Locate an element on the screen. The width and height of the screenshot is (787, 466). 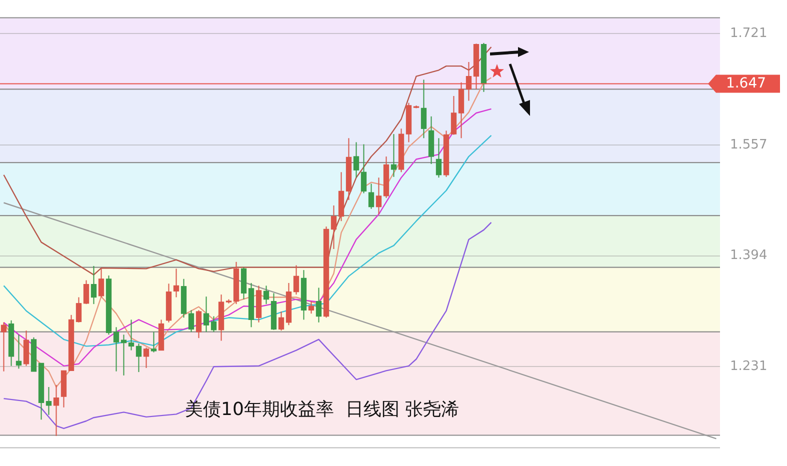
y-tick-label: 1.721 is located at coordinates (749, 33).